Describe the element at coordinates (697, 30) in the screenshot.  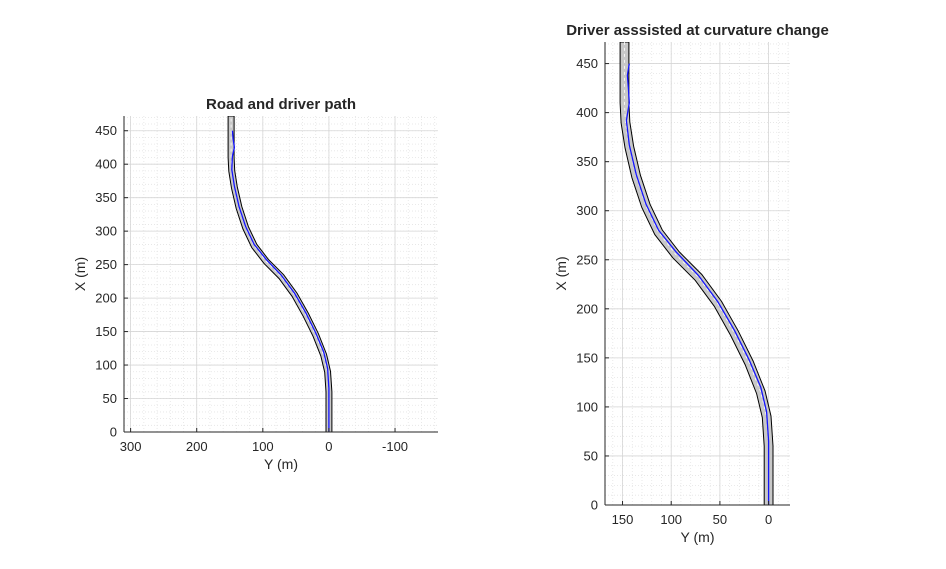
I see `chart-title: Driver asssisted at curvature change` at that location.